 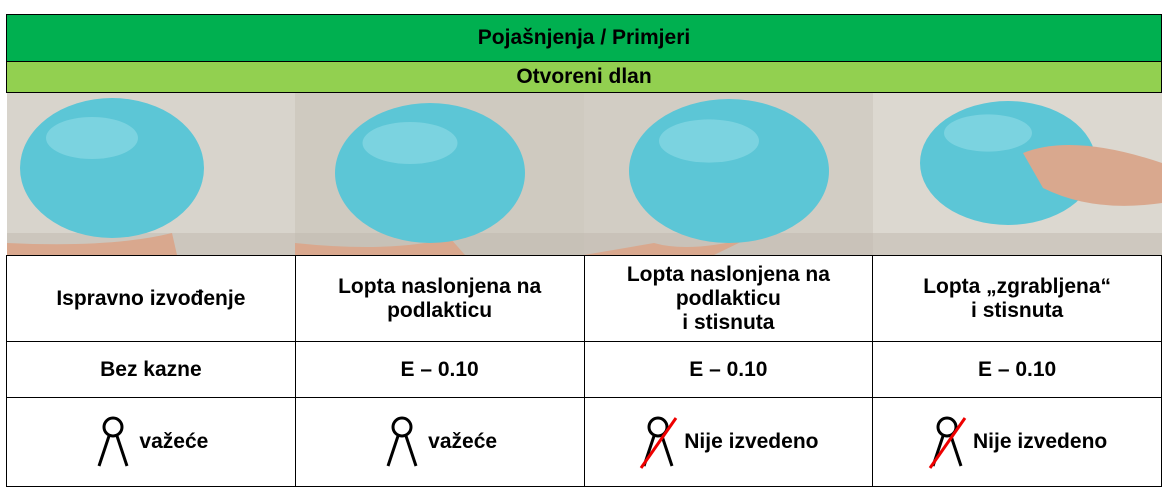 I want to click on description-line: Ispravno izvođenje, so click(x=151, y=298).